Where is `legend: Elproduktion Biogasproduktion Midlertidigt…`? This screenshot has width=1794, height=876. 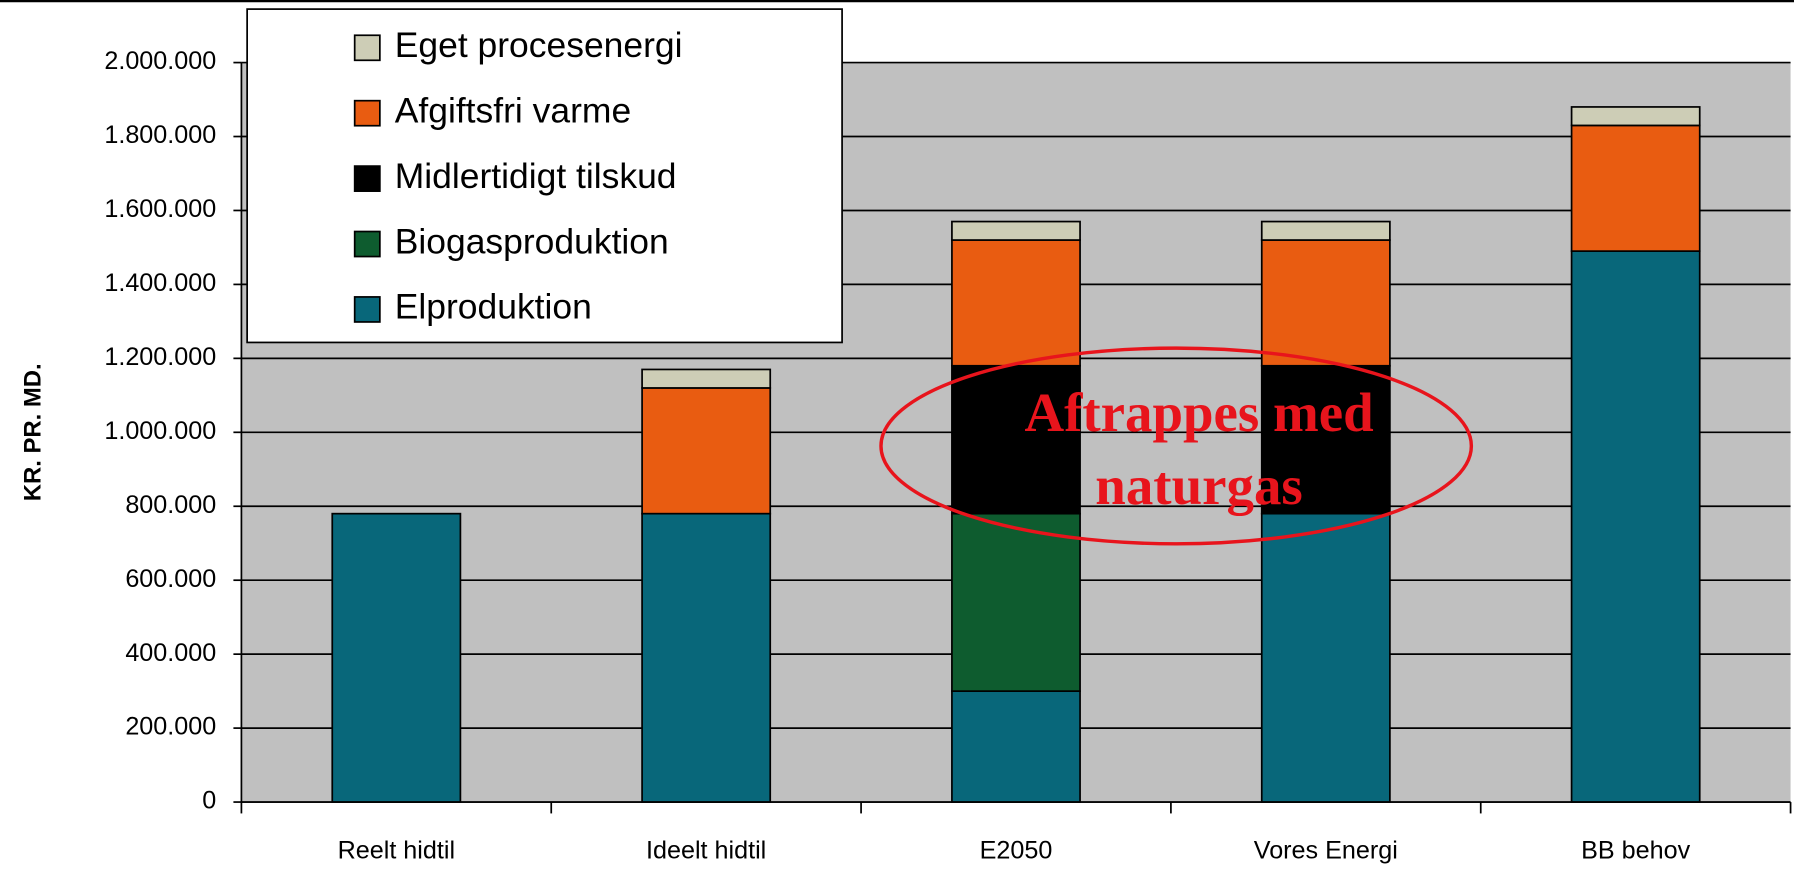
legend: Elproduktion Biogasproduktion Midlertidigt… is located at coordinates (544, 176).